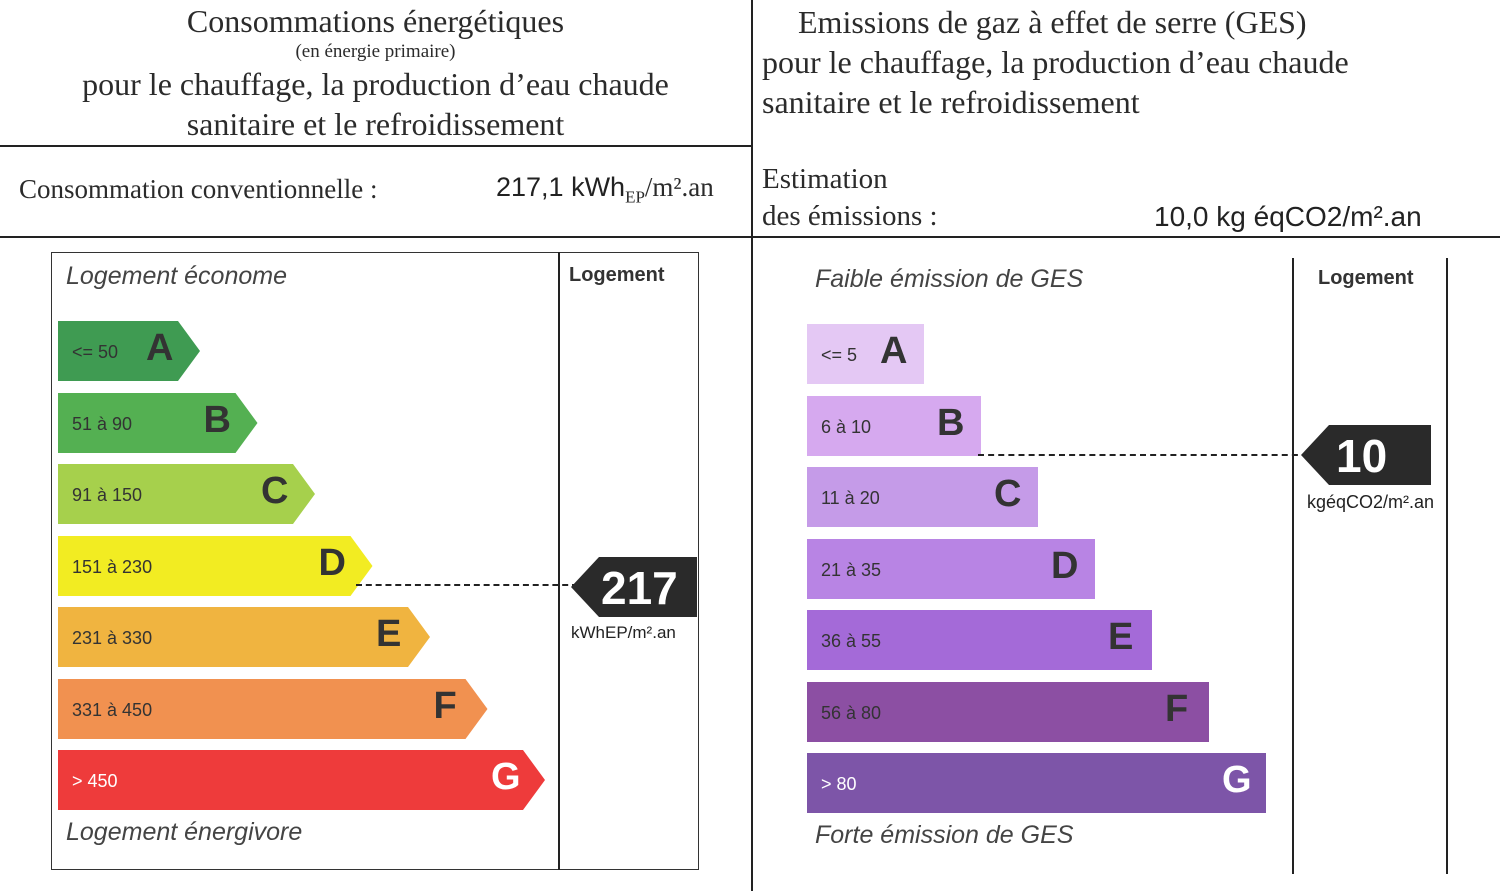  I want to click on energy-column-divider, so click(559, 561).